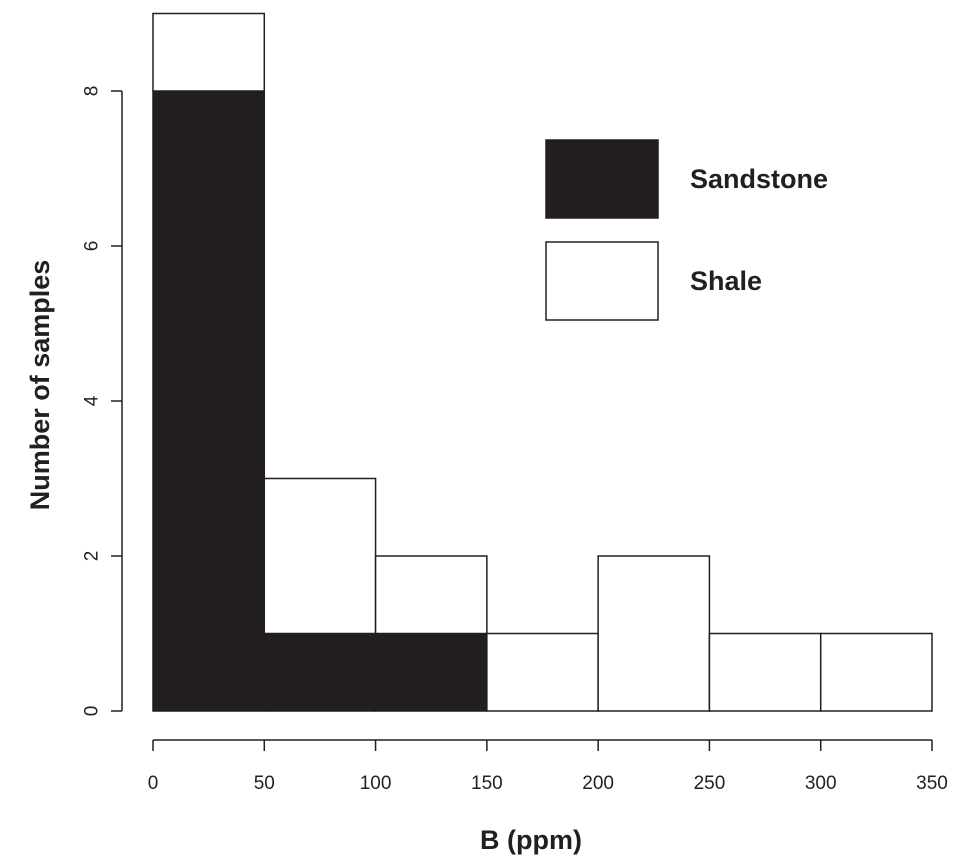 This screenshot has height=856, width=955. What do you see at coordinates (92, 711) in the screenshot?
I see `y-tick-label-0: 0` at bounding box center [92, 711].